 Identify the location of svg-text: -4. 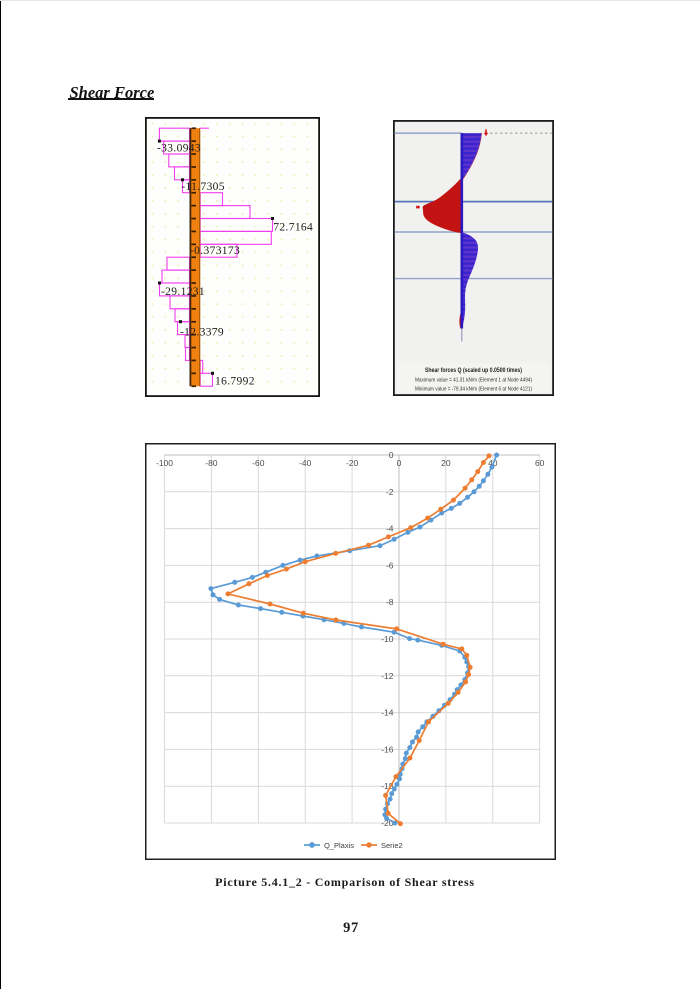
(390, 529).